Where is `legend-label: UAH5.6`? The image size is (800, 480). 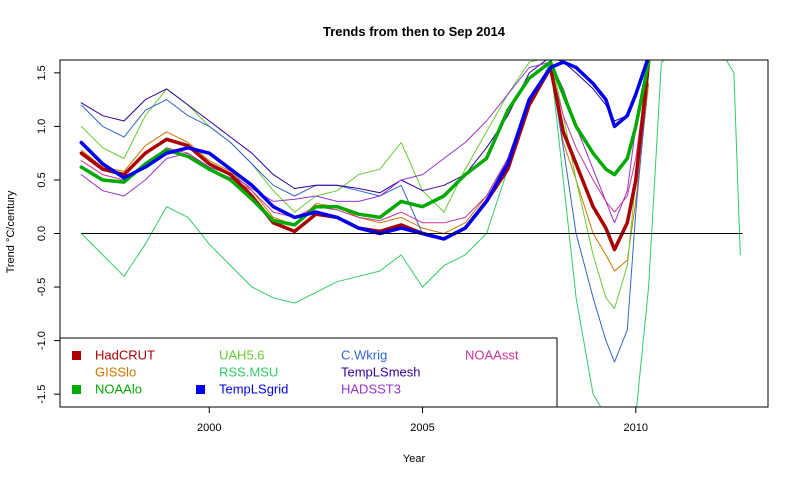
legend-label: UAH5.6 is located at coordinates (242, 355).